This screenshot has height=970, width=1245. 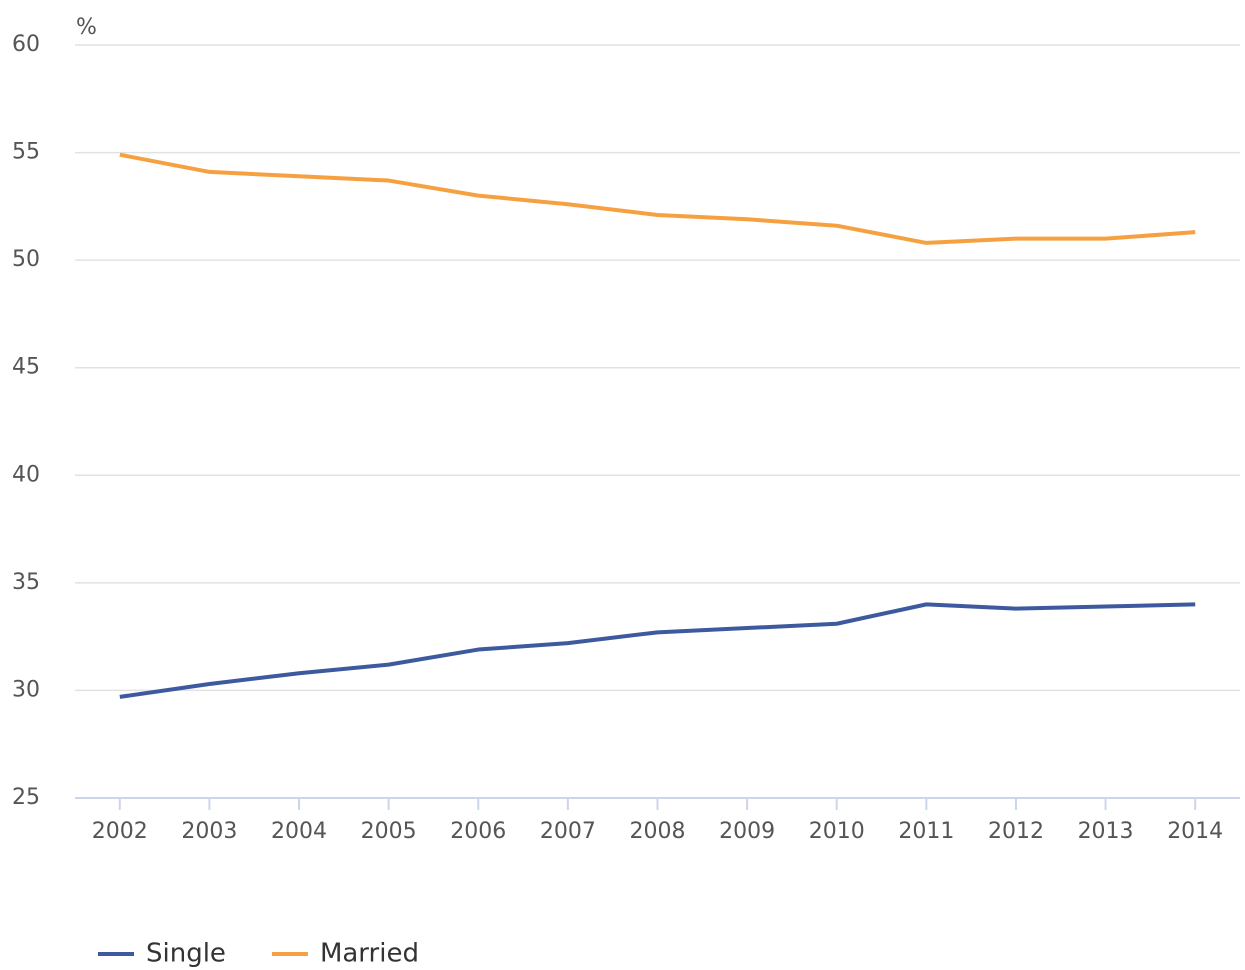 What do you see at coordinates (299, 831) in the screenshot?
I see `x-tick-label: 2004` at bounding box center [299, 831].